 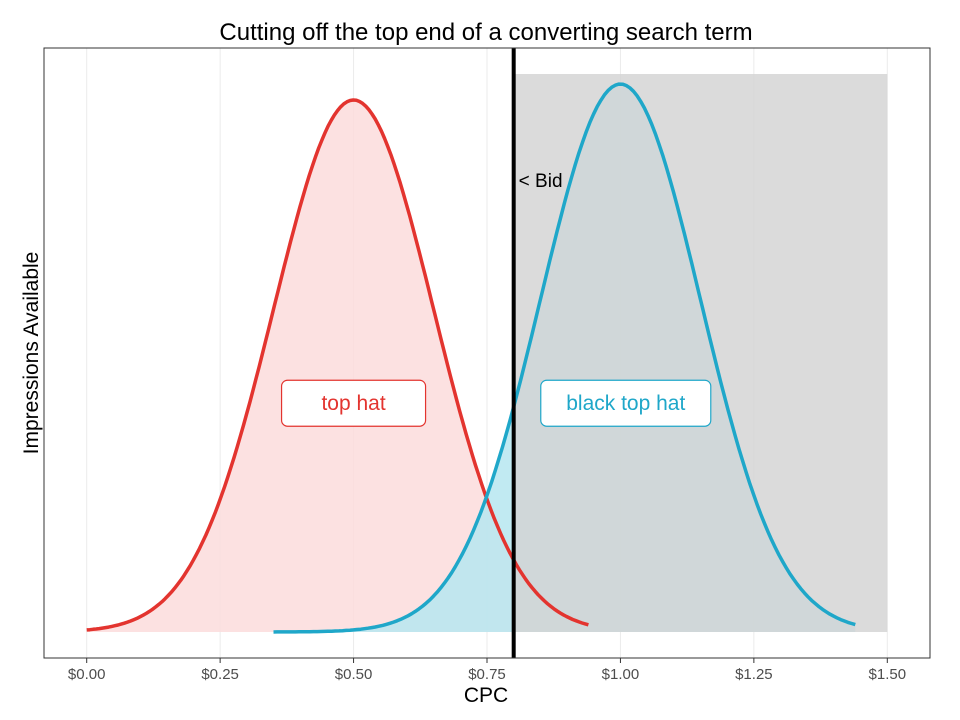 What do you see at coordinates (541, 181) in the screenshot?
I see `bid-label: < Bid` at bounding box center [541, 181].